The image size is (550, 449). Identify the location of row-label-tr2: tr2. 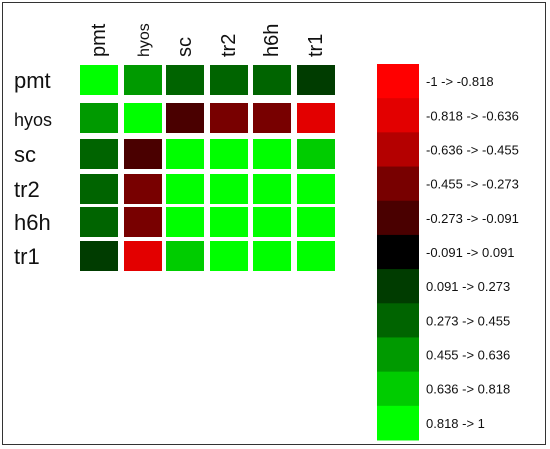
(27, 189).